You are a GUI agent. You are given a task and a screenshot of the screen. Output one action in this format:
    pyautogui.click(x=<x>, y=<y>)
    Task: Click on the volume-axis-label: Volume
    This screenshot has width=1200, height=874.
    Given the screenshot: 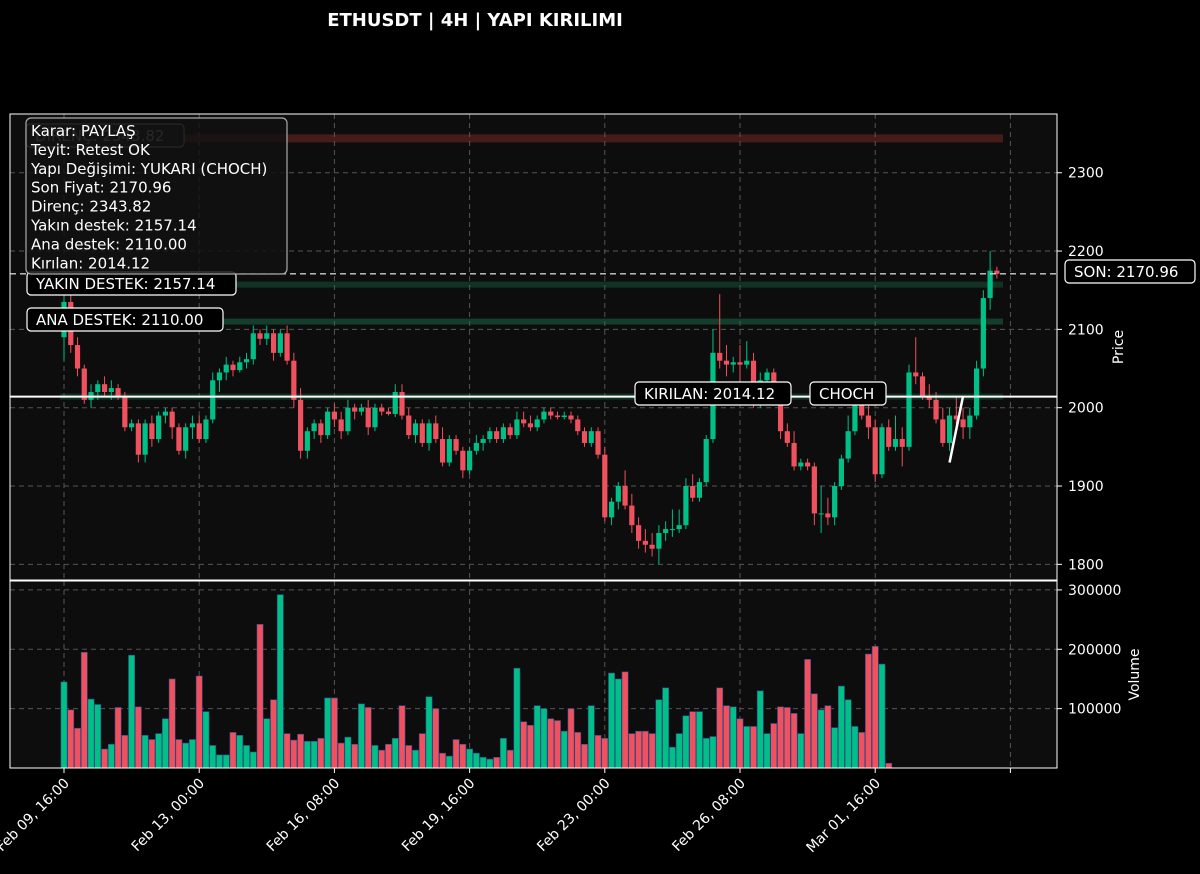 What is the action you would take?
    pyautogui.click(x=1135, y=674)
    